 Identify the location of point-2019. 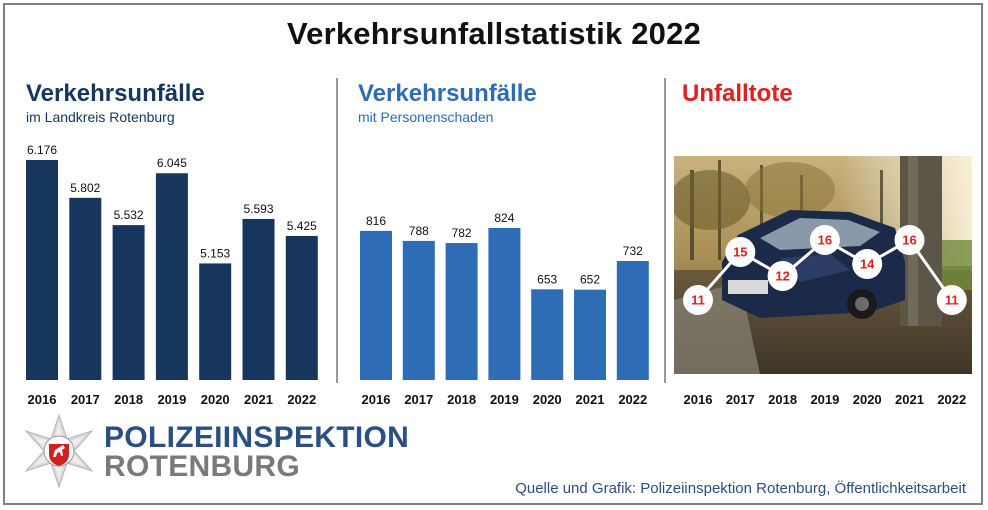
(824, 240).